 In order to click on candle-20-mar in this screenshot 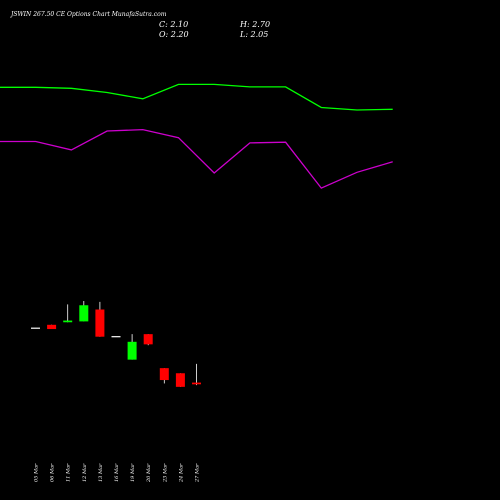, I will do `click(148, 340)`.